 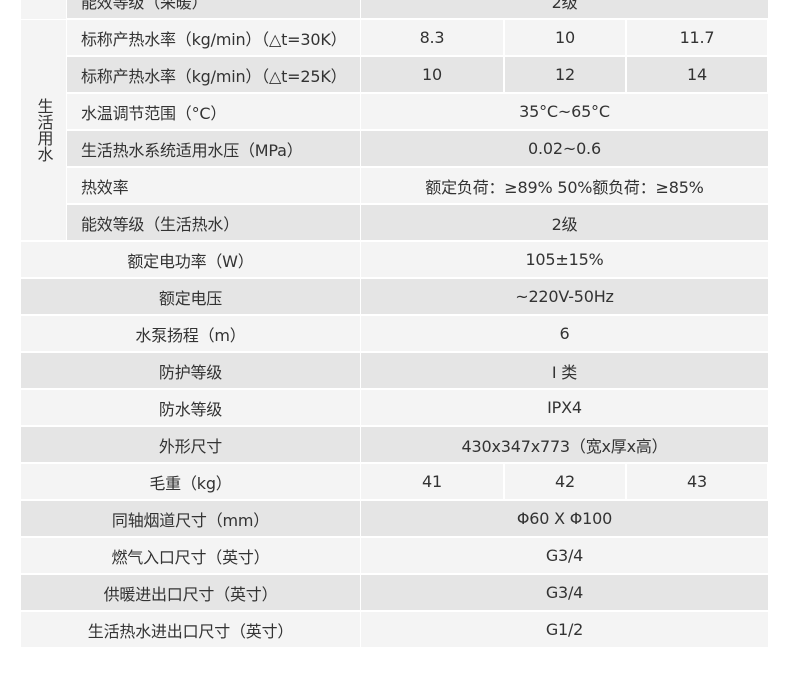 I want to click on row-value: Φ60 X Φ100, so click(x=564, y=518).